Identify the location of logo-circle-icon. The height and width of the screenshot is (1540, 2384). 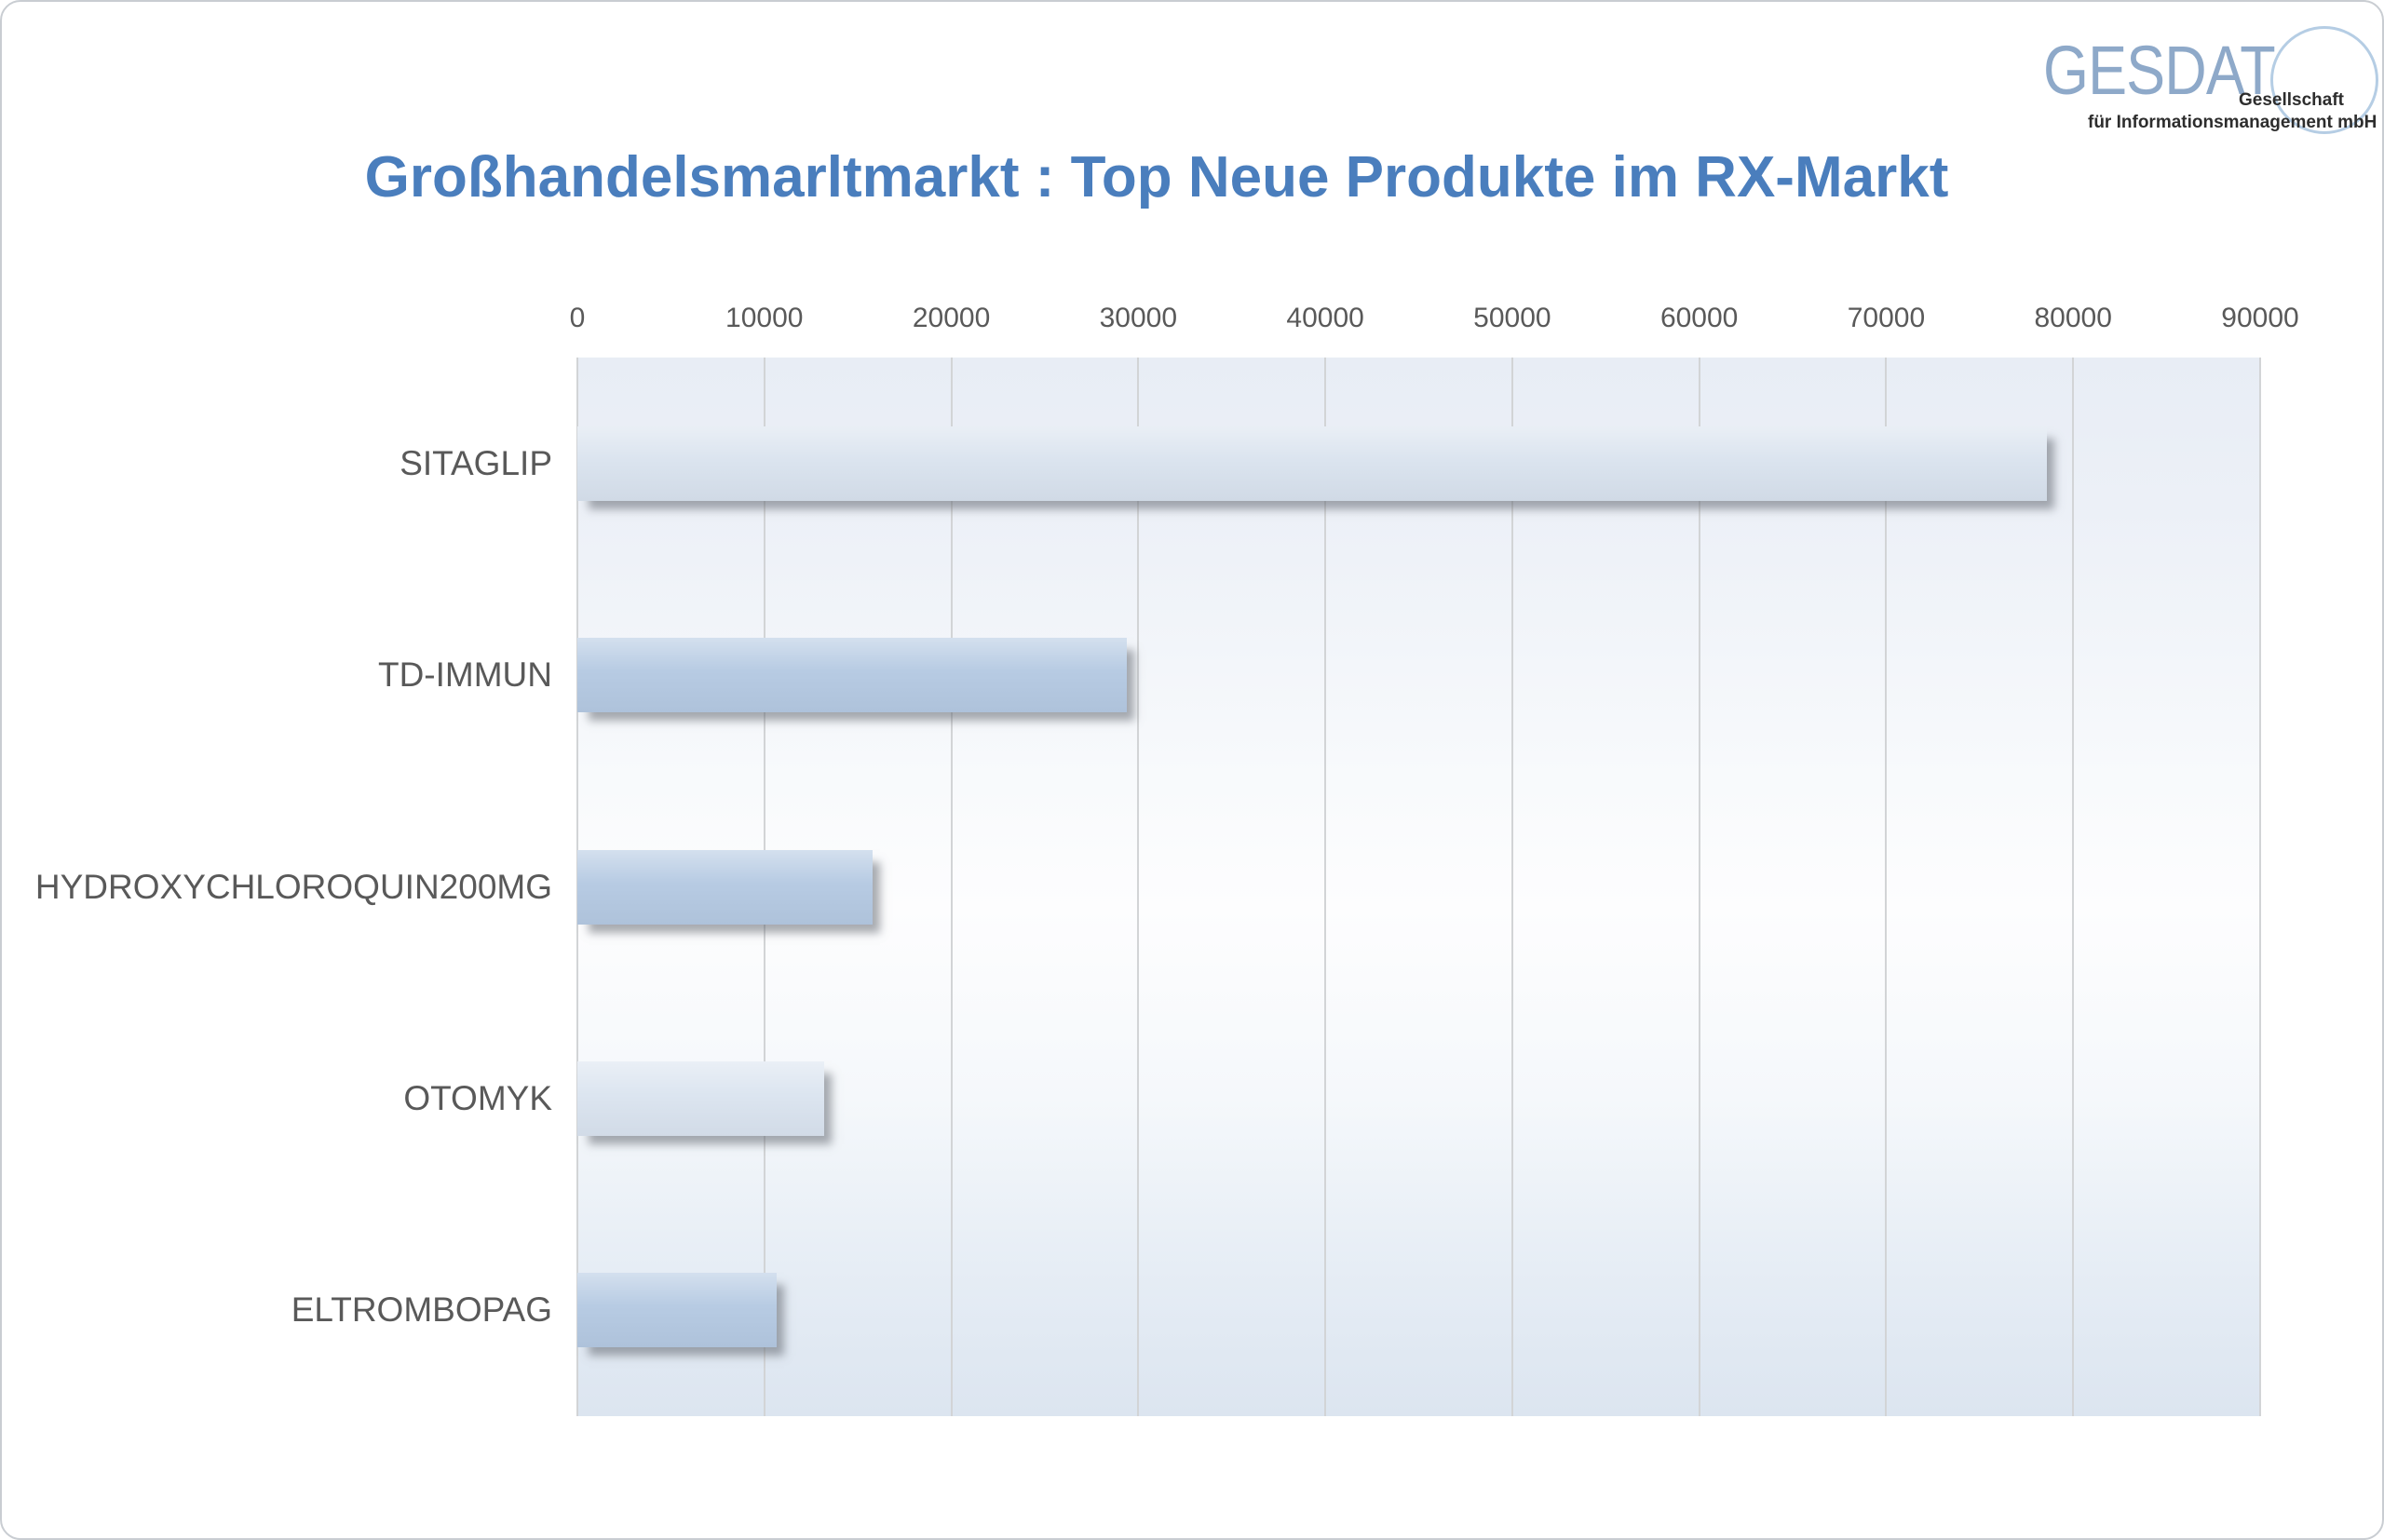
(2324, 80).